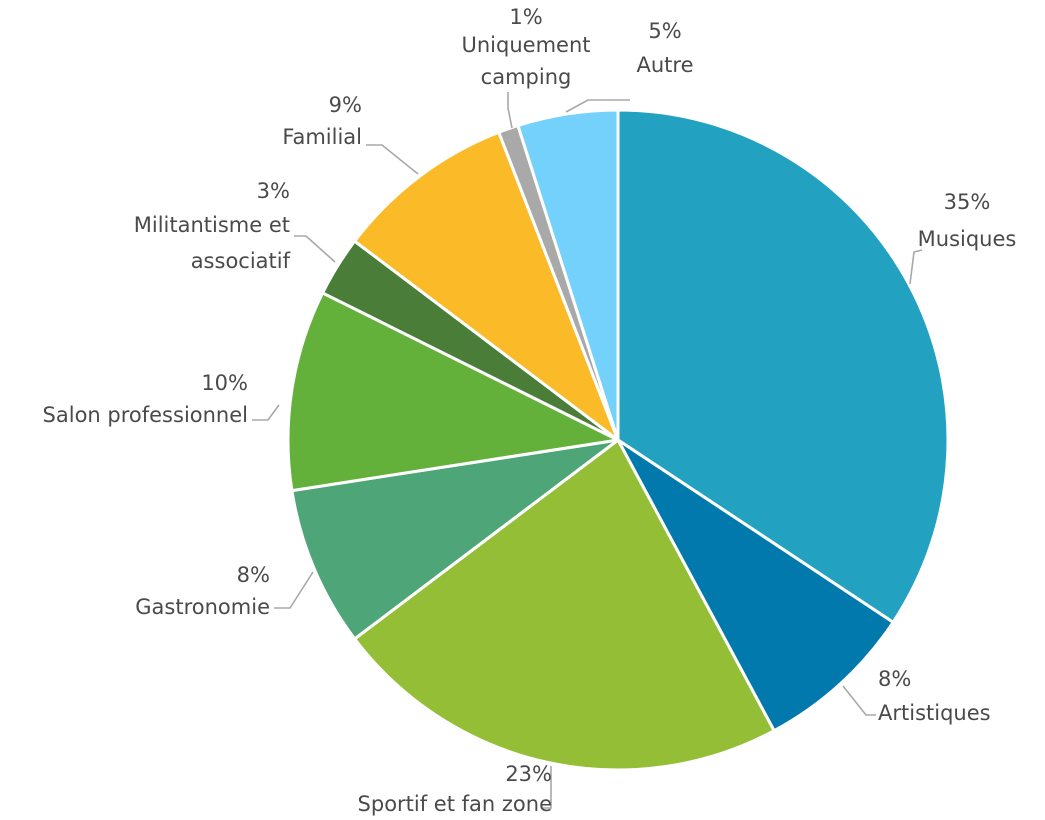 The image size is (1045, 820). What do you see at coordinates (202, 607) in the screenshot?
I see `slice-category-label: Gastronomie` at bounding box center [202, 607].